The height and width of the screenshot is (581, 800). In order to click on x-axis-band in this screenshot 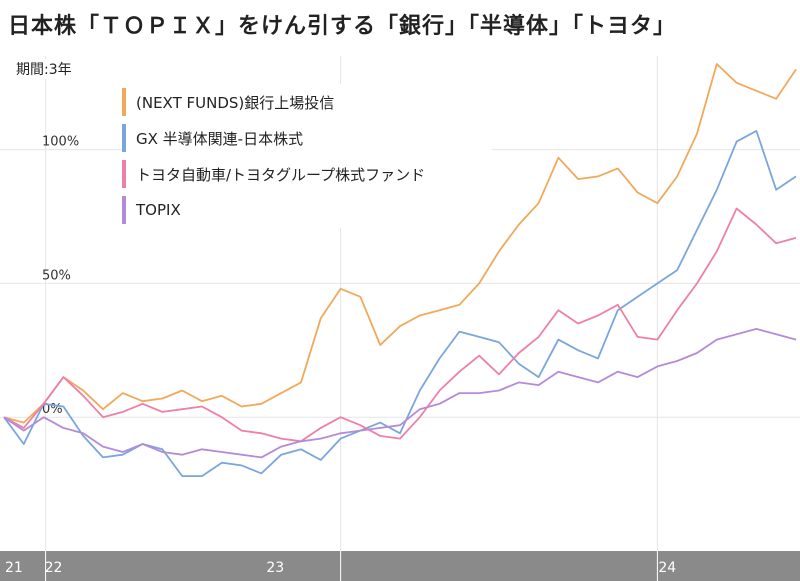, I will do `click(400, 566)`.